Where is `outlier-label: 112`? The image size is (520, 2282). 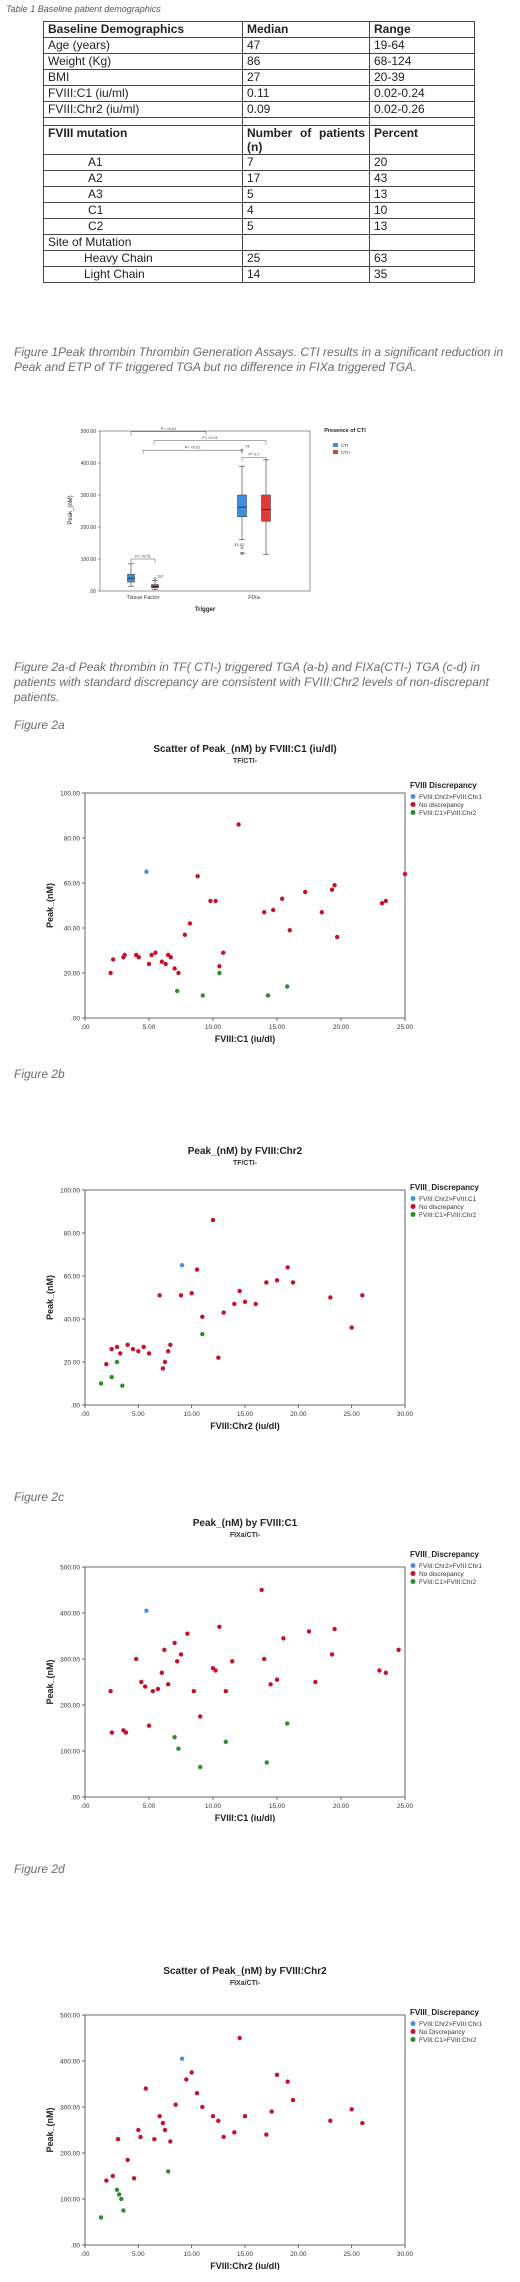
outlier-label: 112 is located at coordinates (160, 576).